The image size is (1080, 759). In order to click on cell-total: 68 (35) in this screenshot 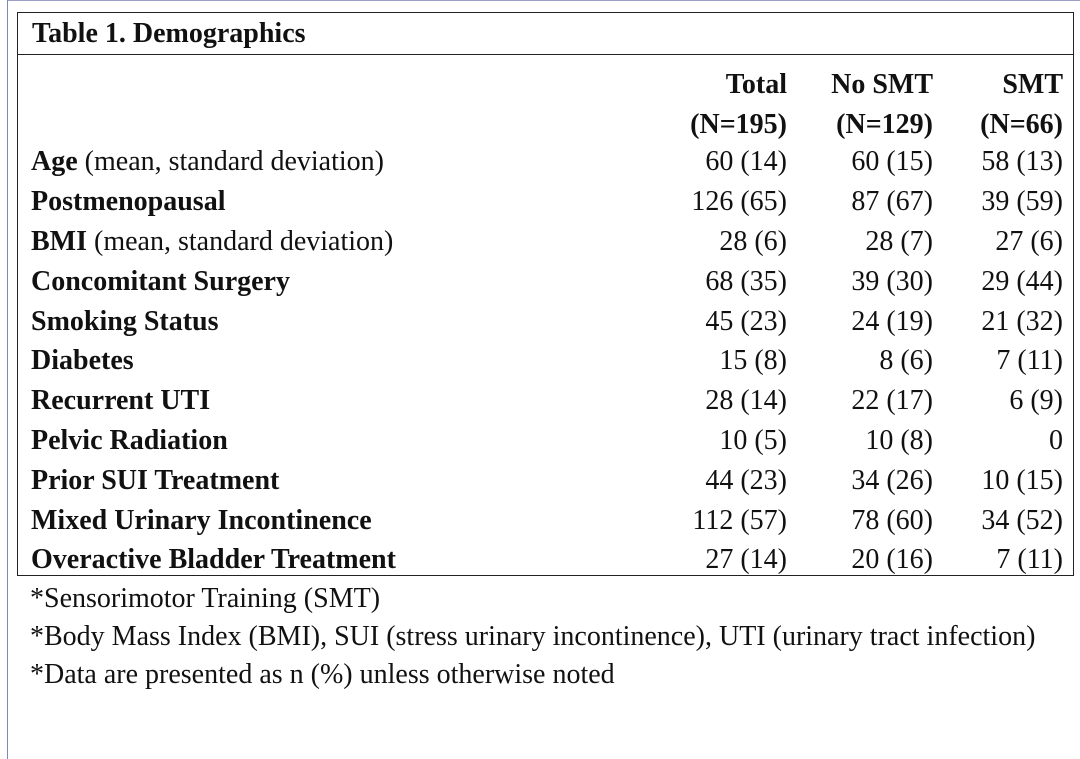, I will do `click(746, 281)`.